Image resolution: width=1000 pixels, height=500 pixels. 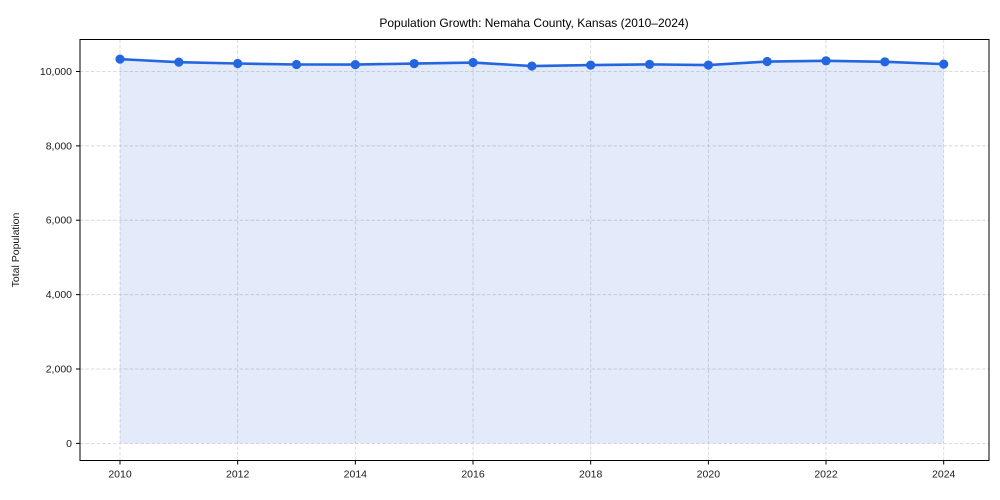 I want to click on data-point-2024, so click(x=944, y=64).